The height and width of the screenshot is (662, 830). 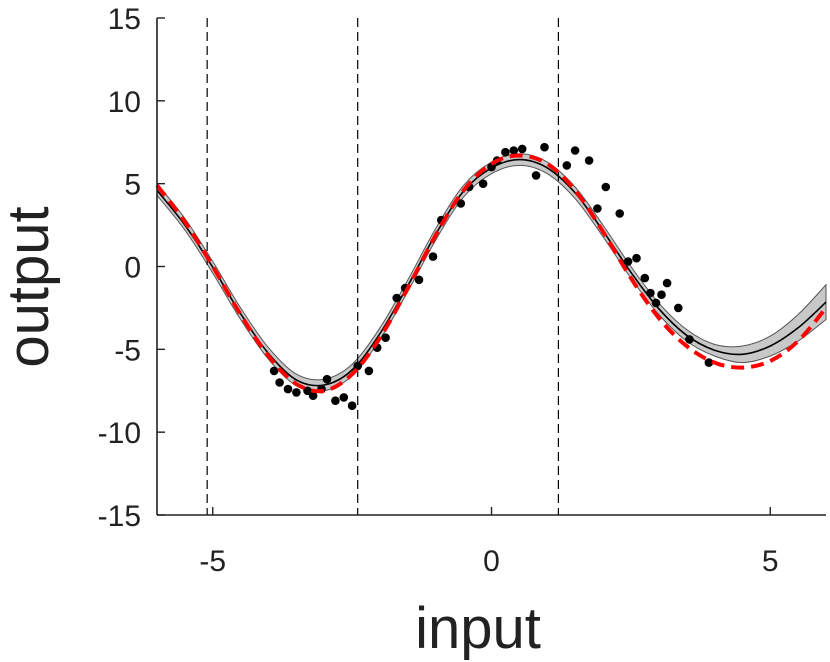 I want to click on x-tick-label-2: 0, so click(x=491, y=561).